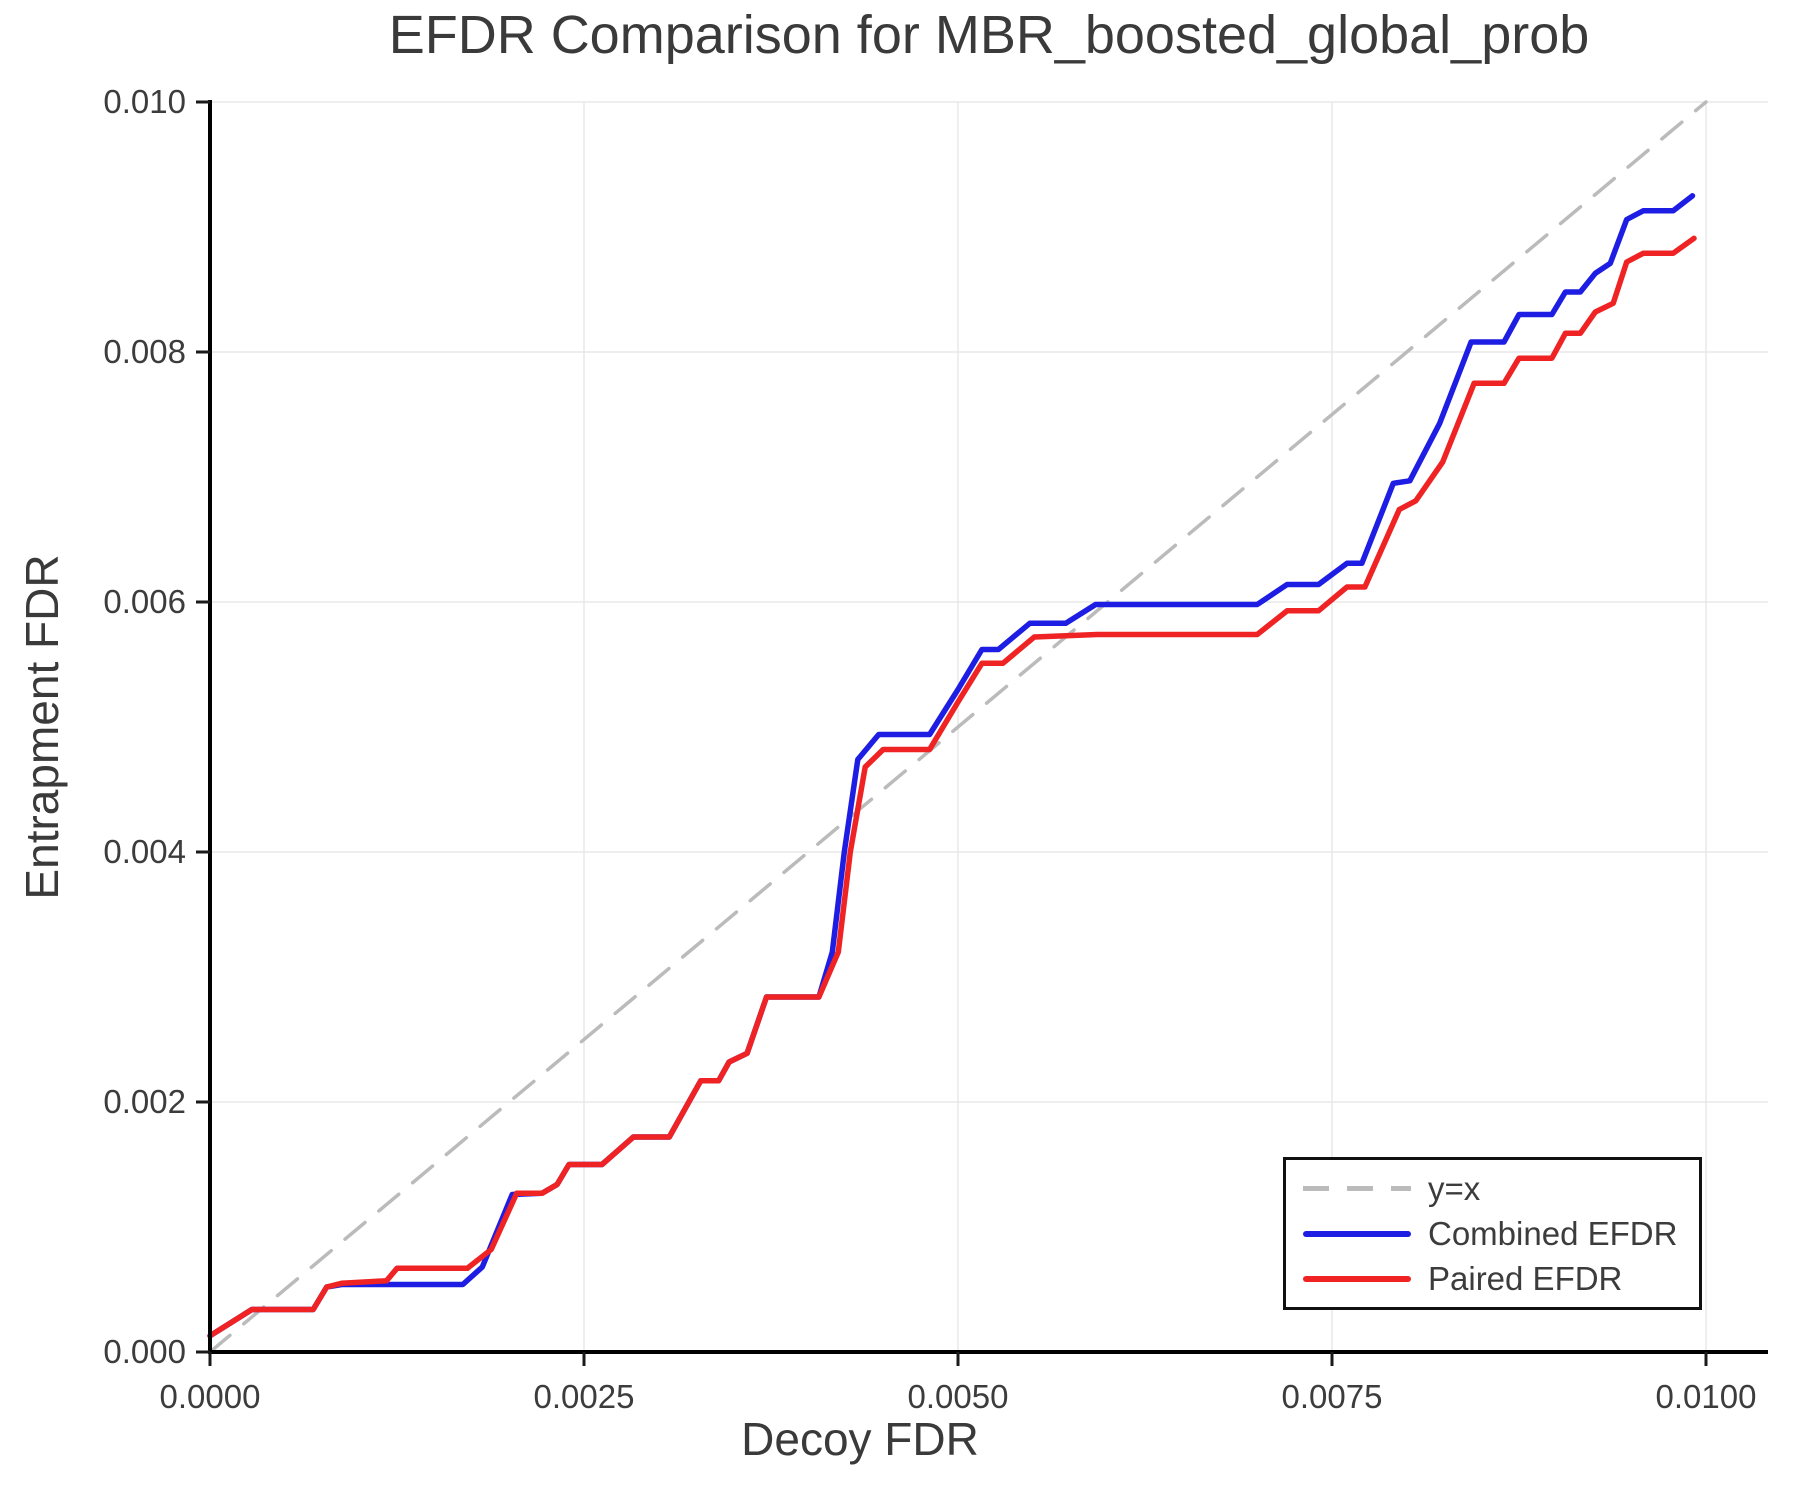  I want to click on x-axis-title: Decoy FDR, so click(860, 1439).